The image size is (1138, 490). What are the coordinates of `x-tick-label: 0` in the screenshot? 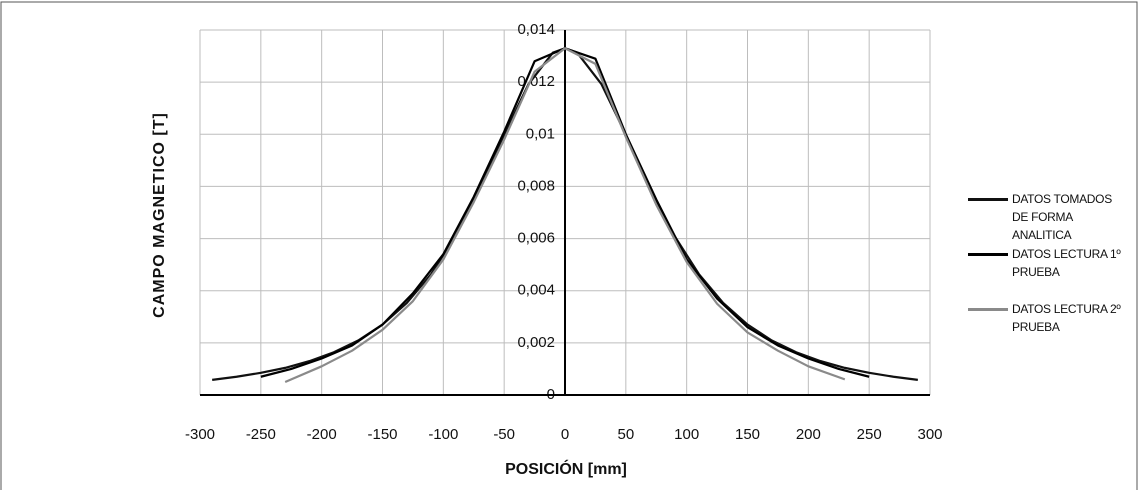 It's located at (565, 434).